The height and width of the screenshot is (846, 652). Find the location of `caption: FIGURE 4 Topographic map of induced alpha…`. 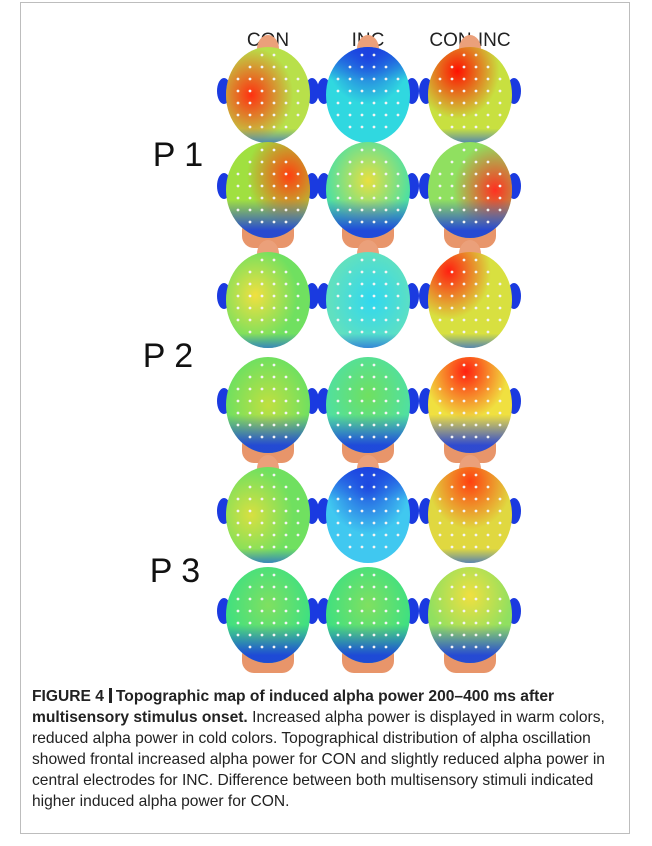

caption: FIGURE 4 Topographic map of induced alpha… is located at coordinates (330, 749).